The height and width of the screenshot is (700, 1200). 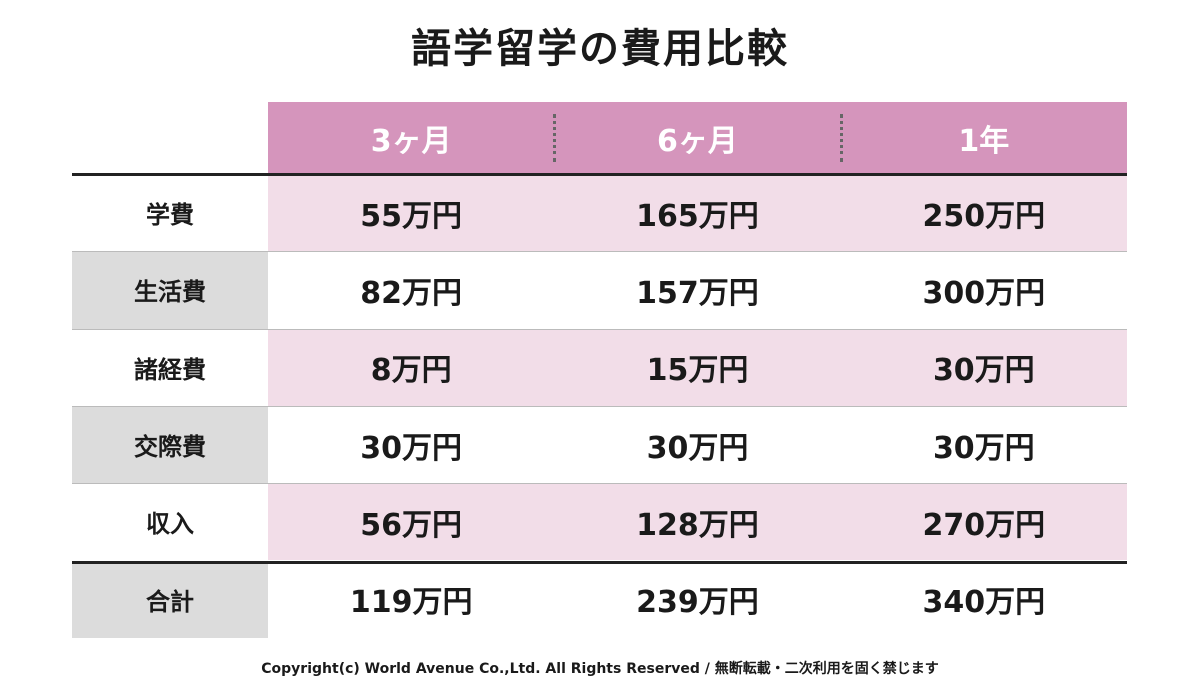 I want to click on value-cell: 82万円, so click(x=411, y=293).